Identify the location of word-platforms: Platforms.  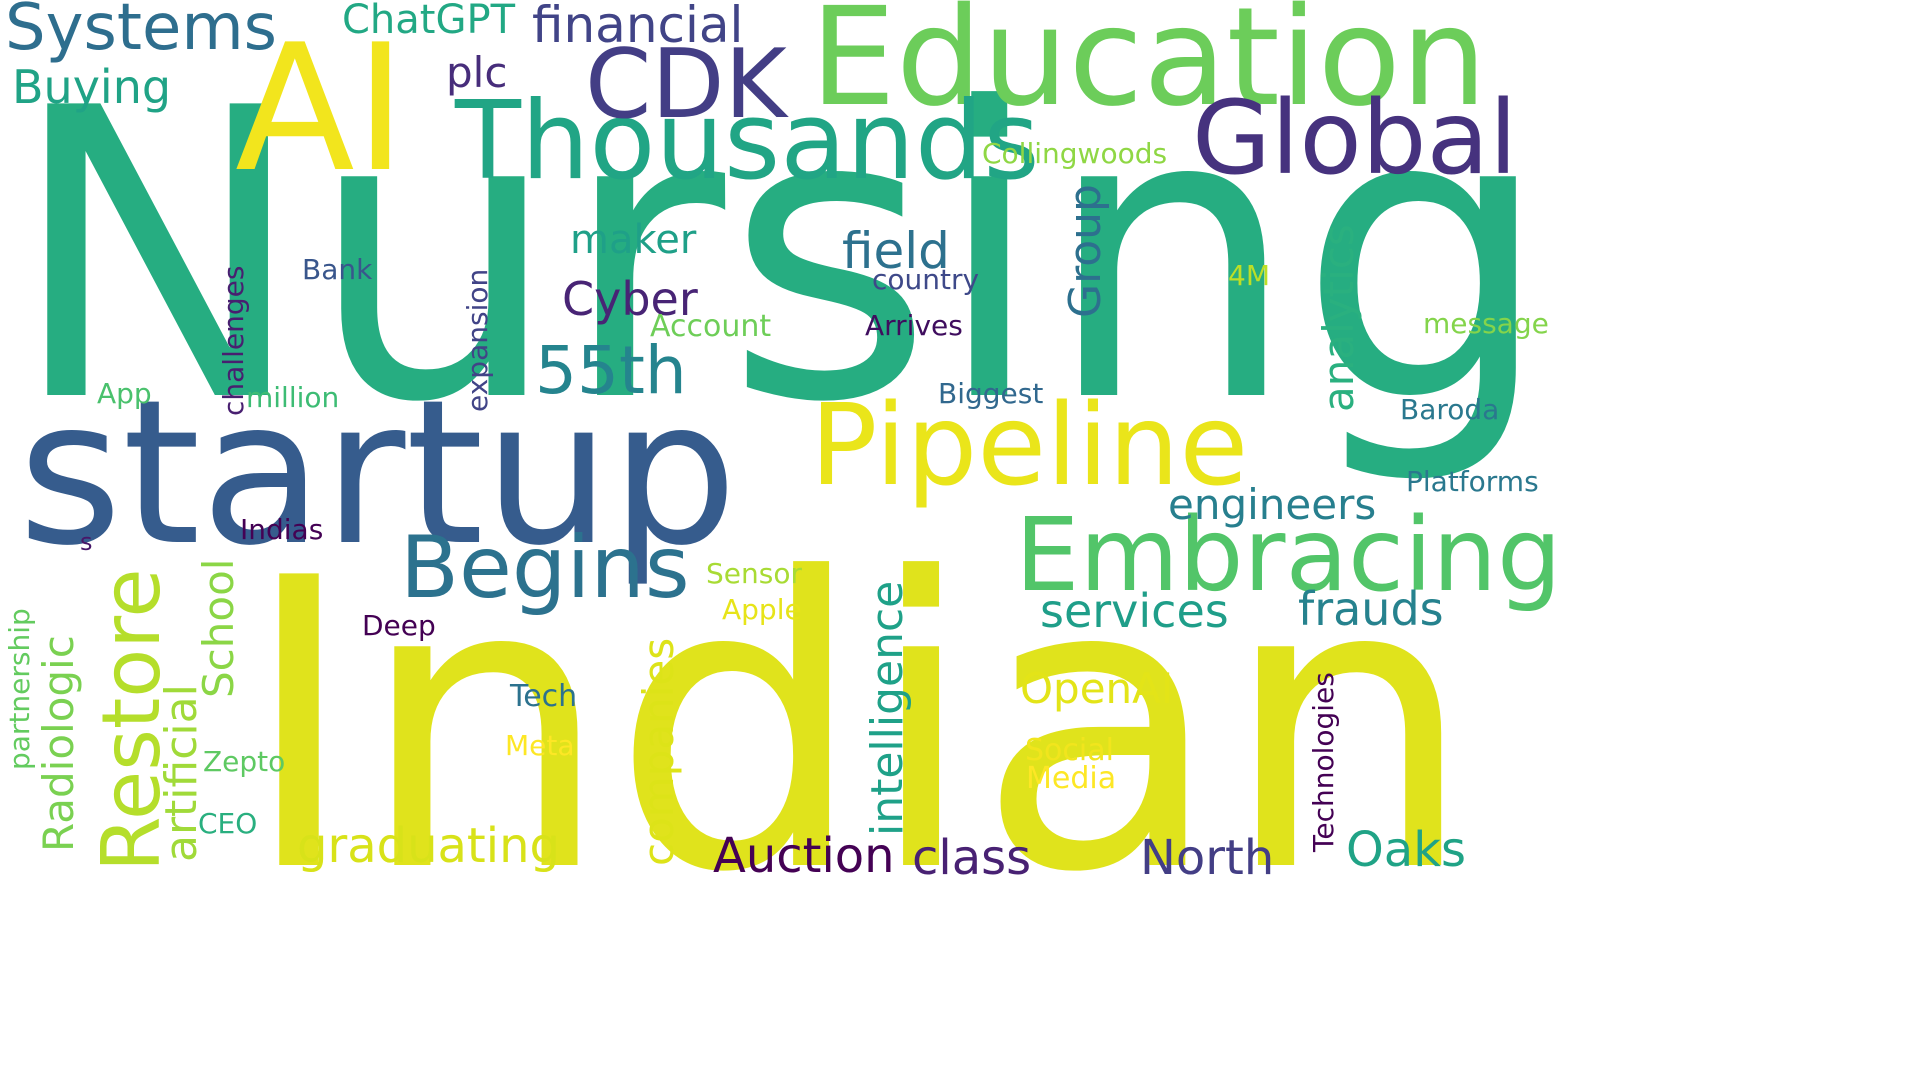
(1472, 481).